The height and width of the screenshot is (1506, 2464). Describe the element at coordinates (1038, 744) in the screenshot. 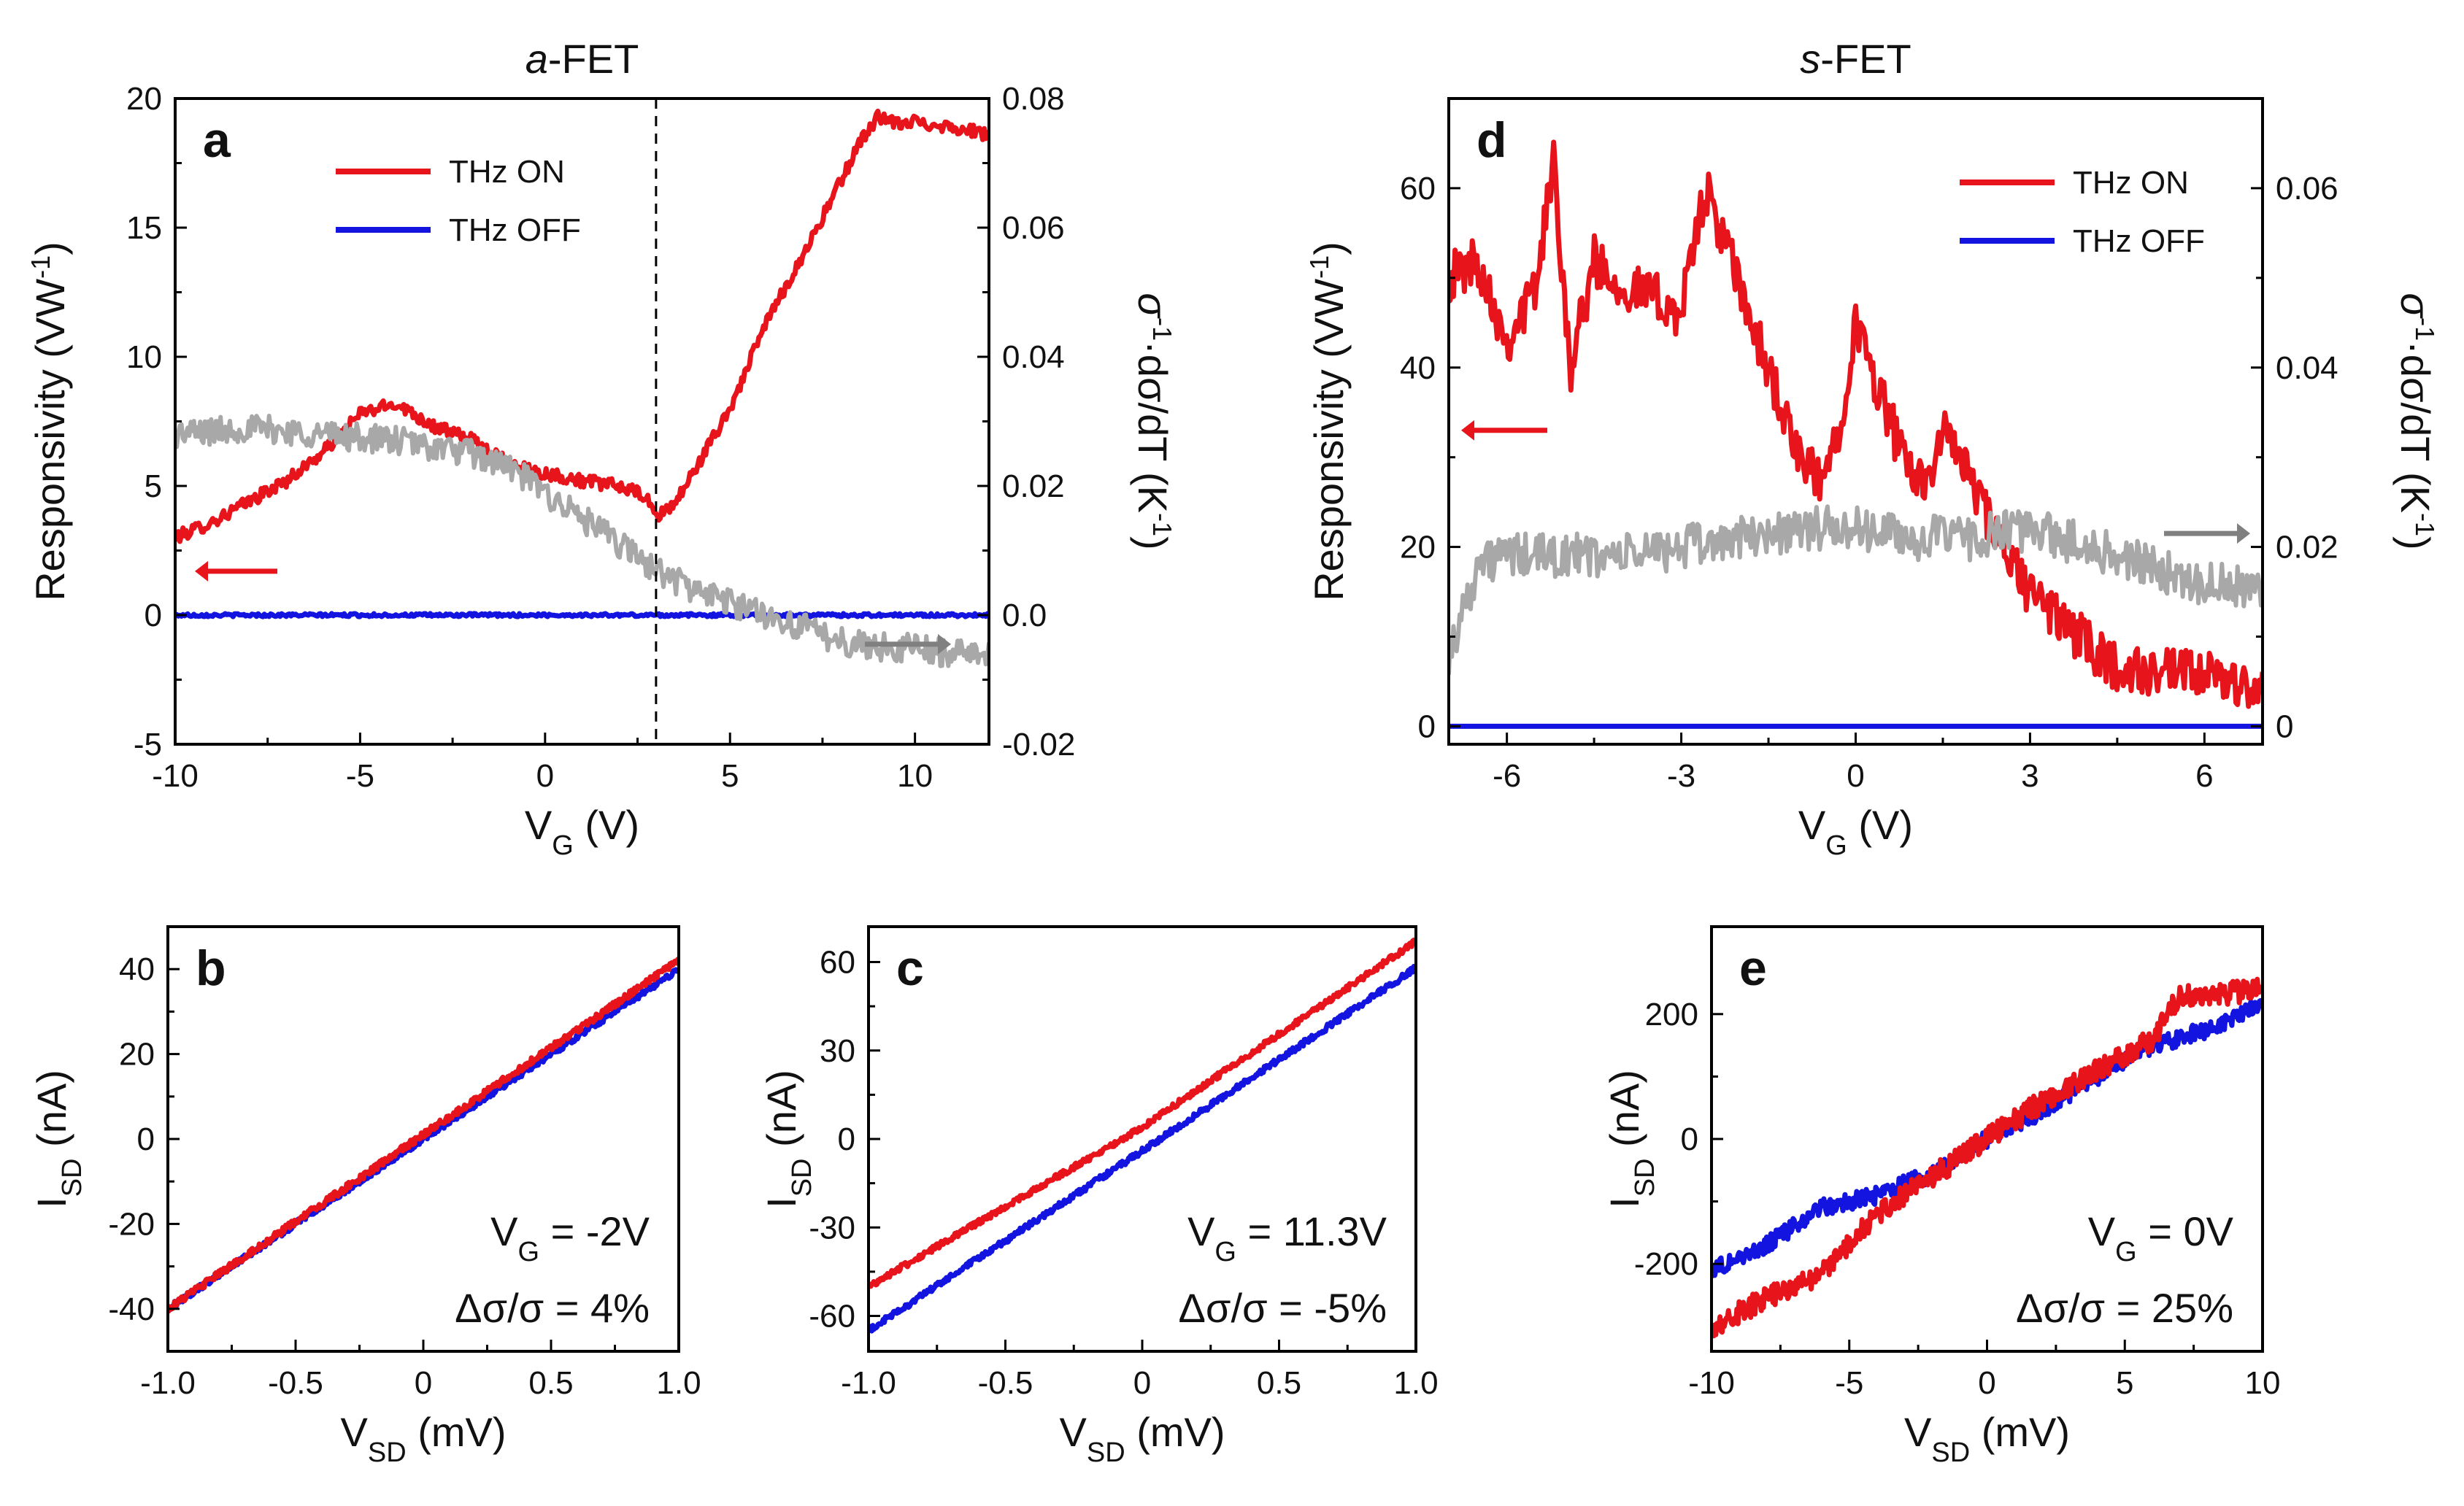

I see `y2-tick-label: -0.02` at that location.